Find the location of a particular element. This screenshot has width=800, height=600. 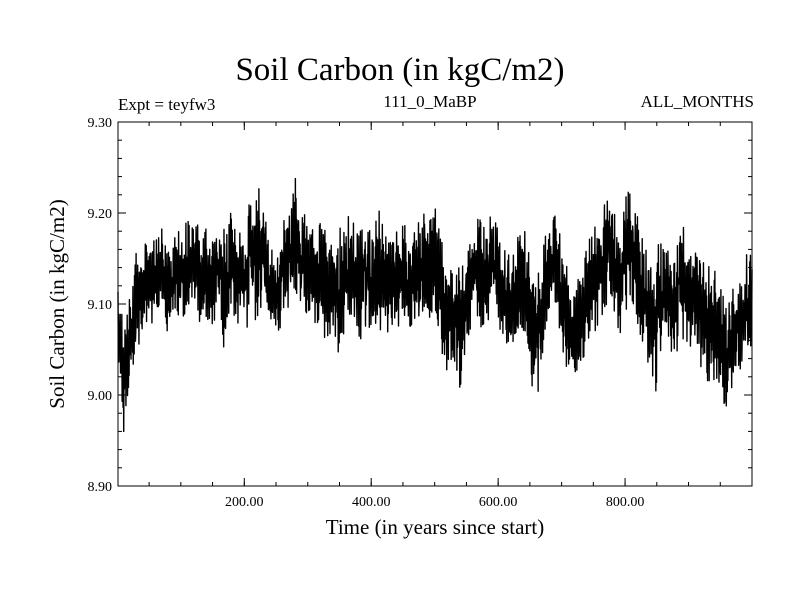

experiment-label: Expt = teyfw3 is located at coordinates (167, 104).